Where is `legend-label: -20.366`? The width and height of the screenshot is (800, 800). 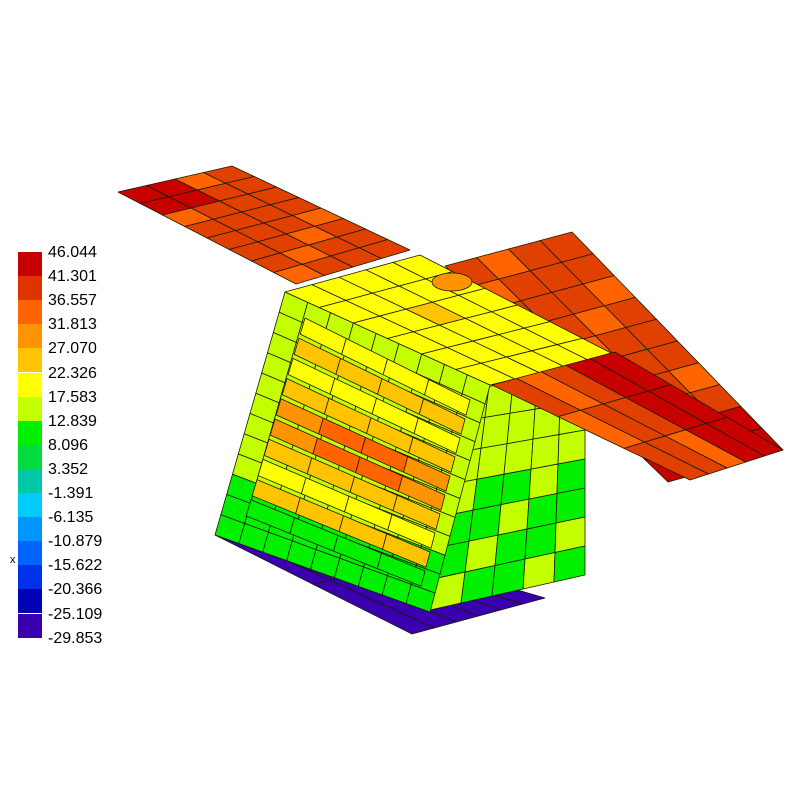
legend-label: -20.366 is located at coordinates (75, 590).